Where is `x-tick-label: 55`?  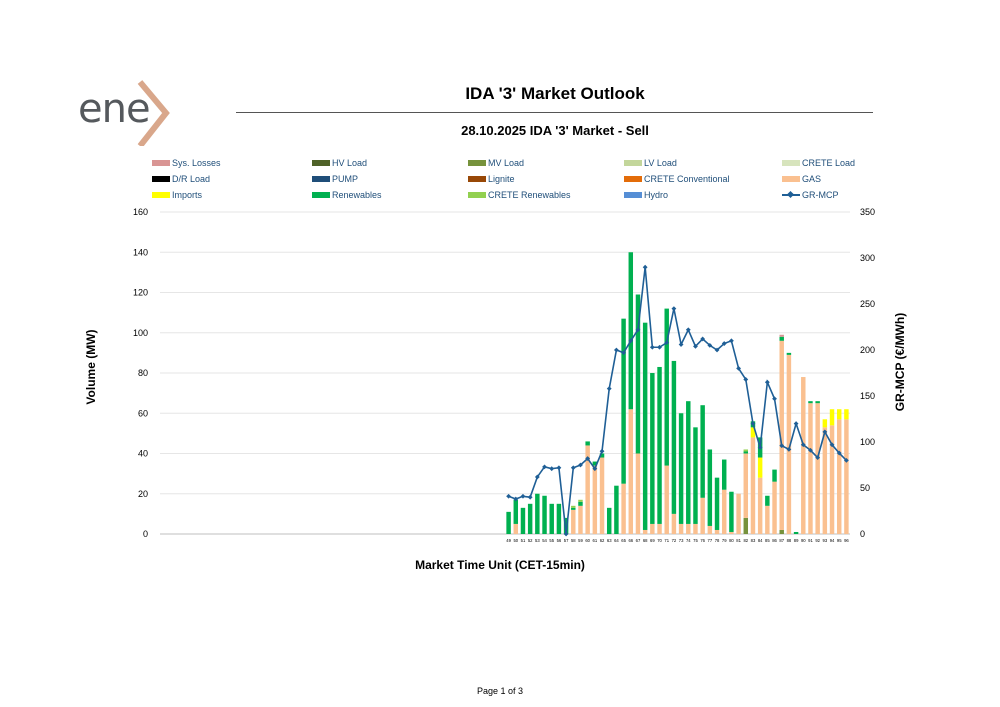
x-tick-label: 55 is located at coordinates (551, 540).